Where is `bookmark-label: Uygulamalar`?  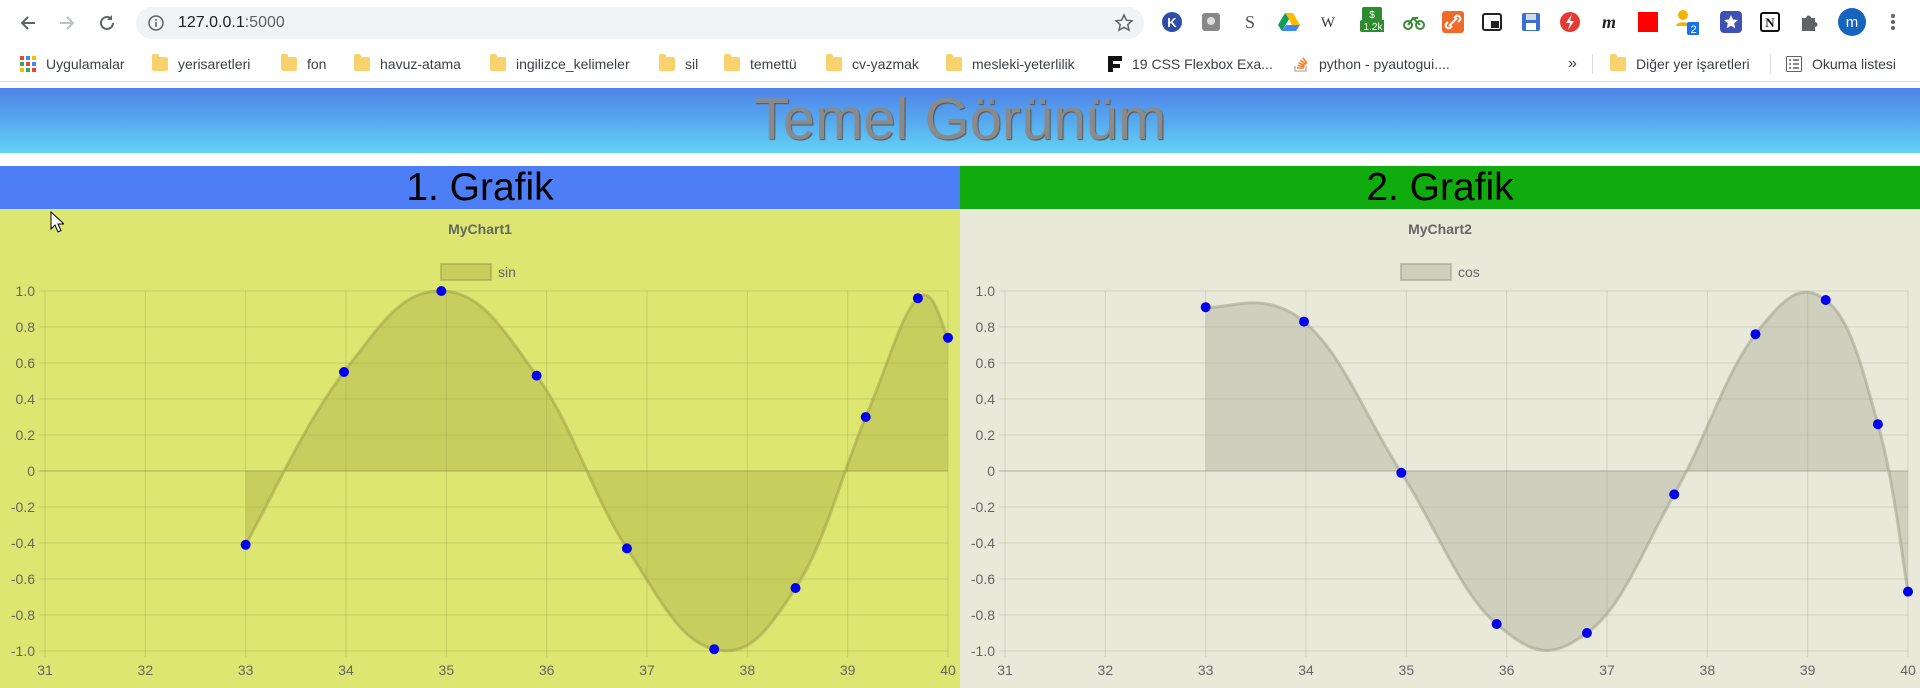 bookmark-label: Uygulamalar is located at coordinates (85, 64).